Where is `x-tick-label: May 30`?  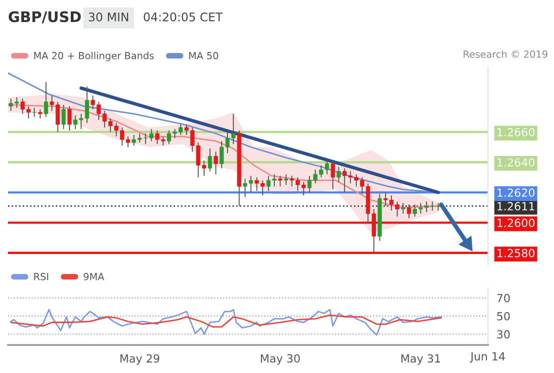 x-tick-label: May 30 is located at coordinates (280, 359).